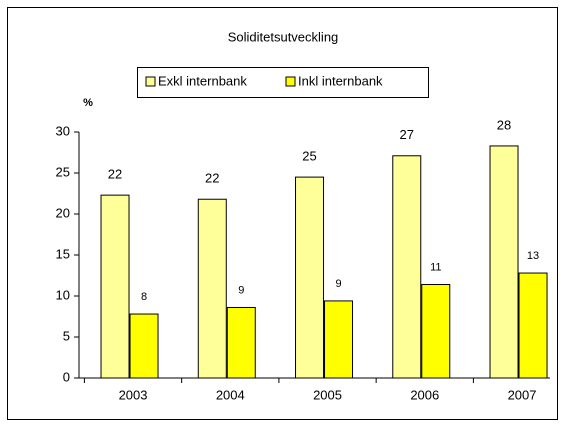  I want to click on x-tick-label: 2006, so click(424, 394).